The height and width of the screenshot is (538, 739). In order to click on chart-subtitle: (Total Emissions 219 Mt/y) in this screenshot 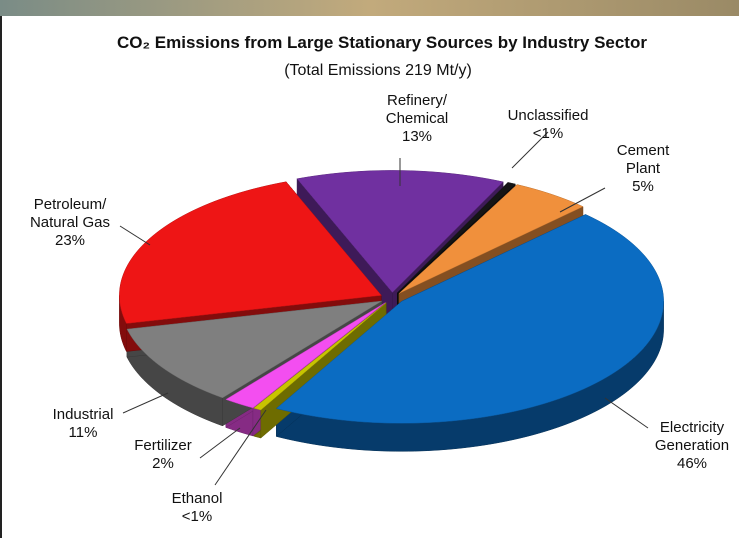, I will do `click(378, 70)`.